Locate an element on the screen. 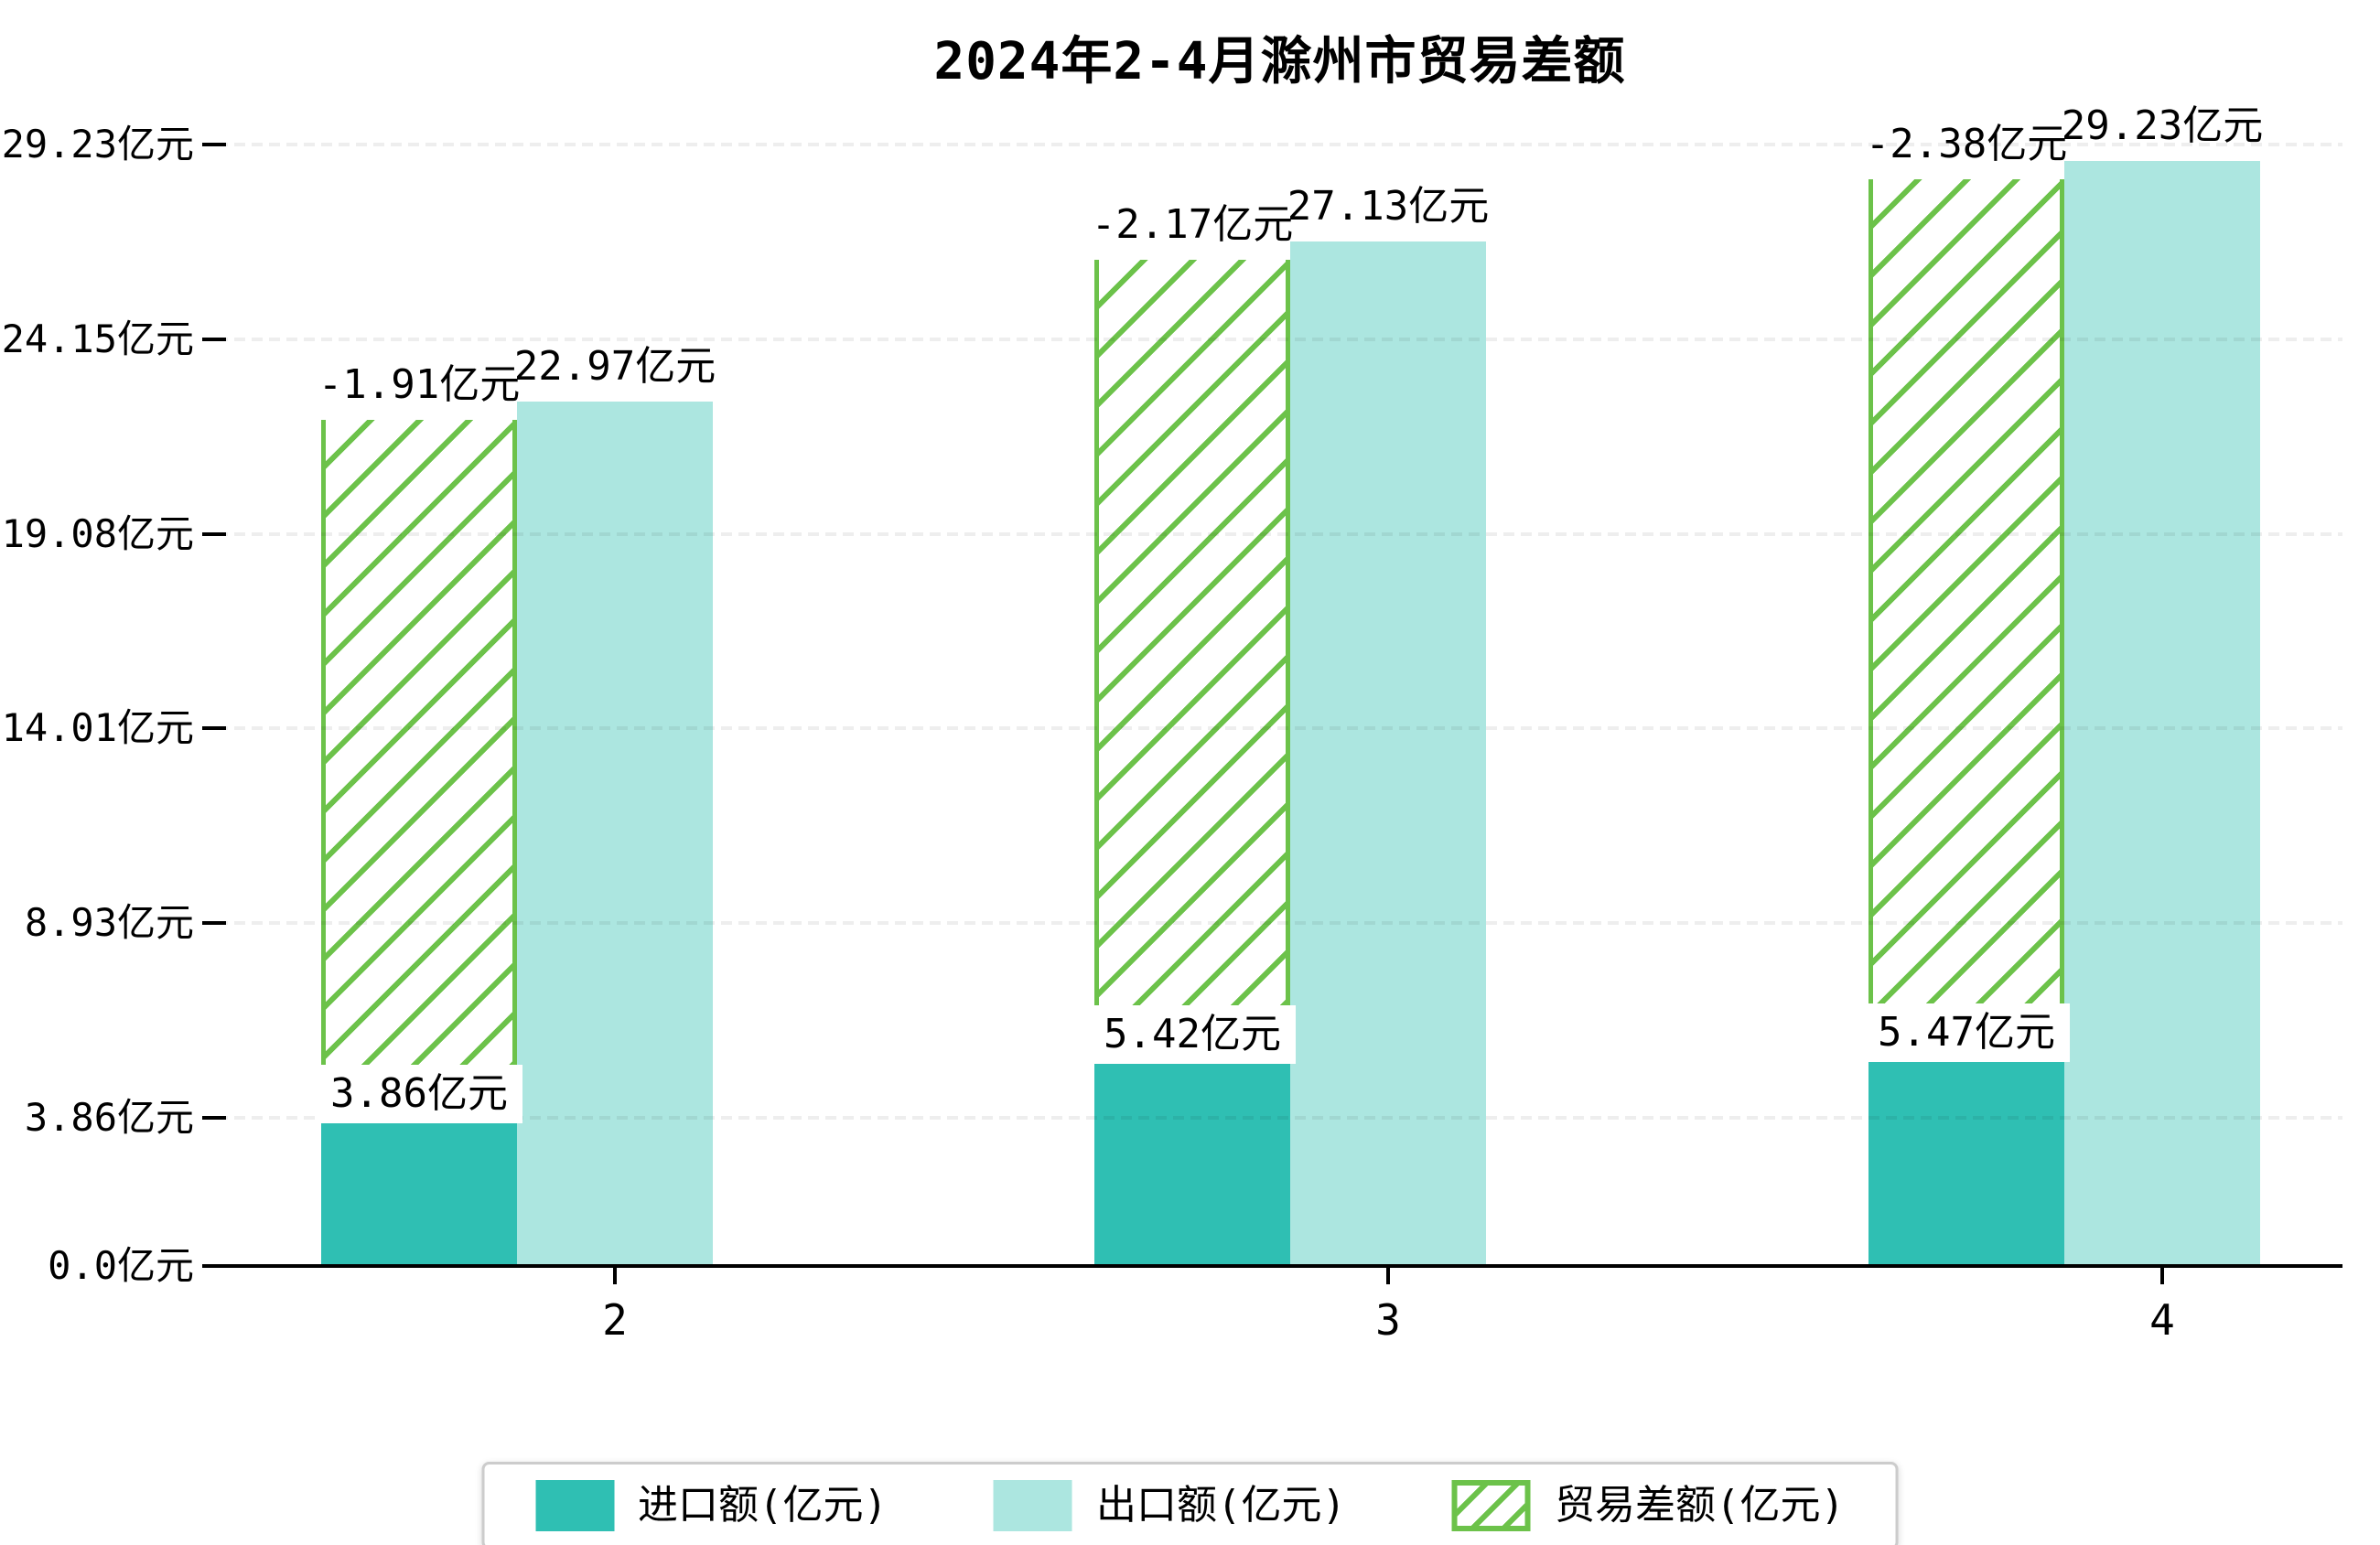 The image size is (2380, 1545). export-value-label: 29.23亿元 is located at coordinates (2162, 126).